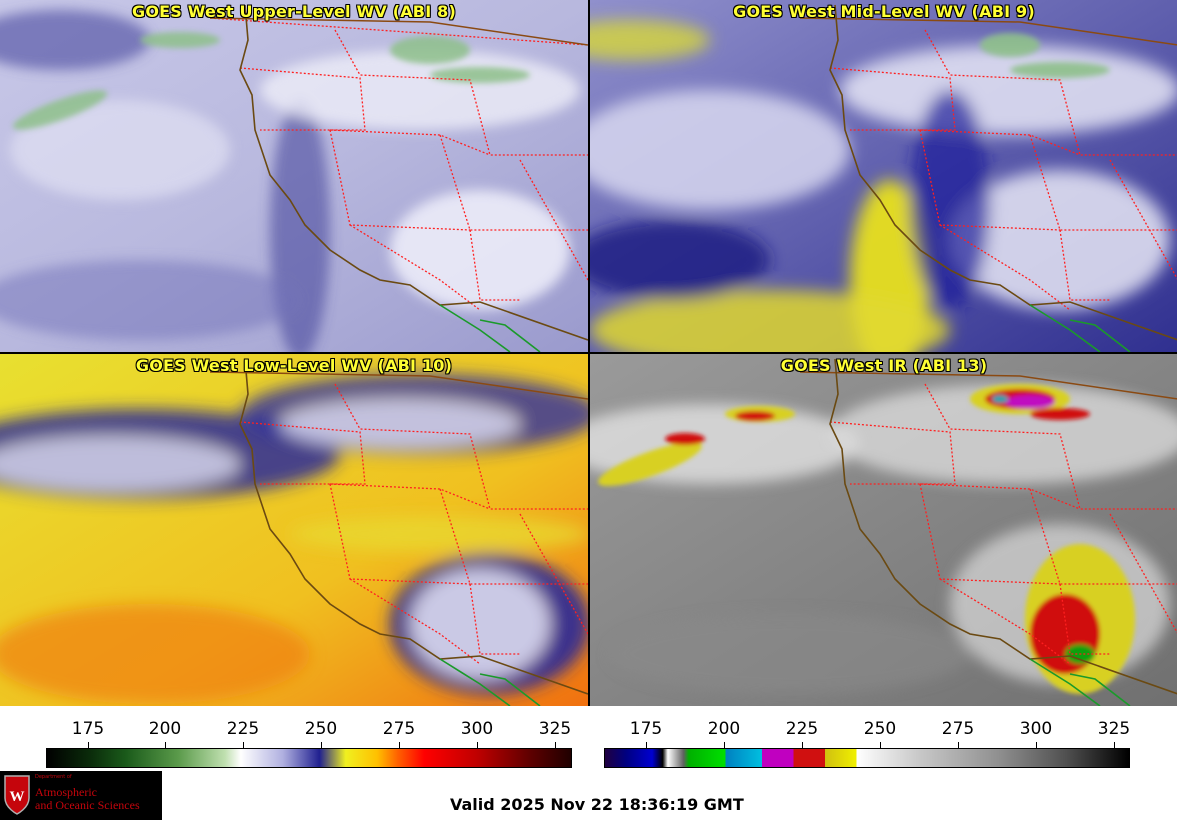 The width and height of the screenshot is (1177, 820). I want to click on svg-text: W, so click(17, 797).